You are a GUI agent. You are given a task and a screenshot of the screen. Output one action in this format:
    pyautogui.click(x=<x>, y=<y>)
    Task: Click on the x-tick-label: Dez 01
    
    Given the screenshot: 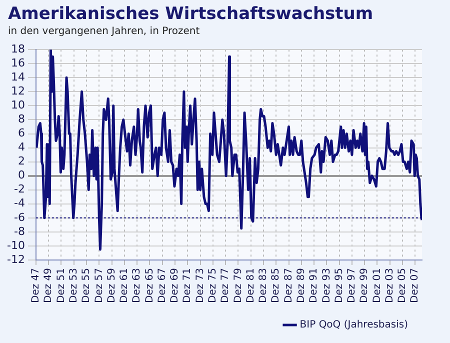 What is the action you would take?
    pyautogui.click(x=377, y=286)
    